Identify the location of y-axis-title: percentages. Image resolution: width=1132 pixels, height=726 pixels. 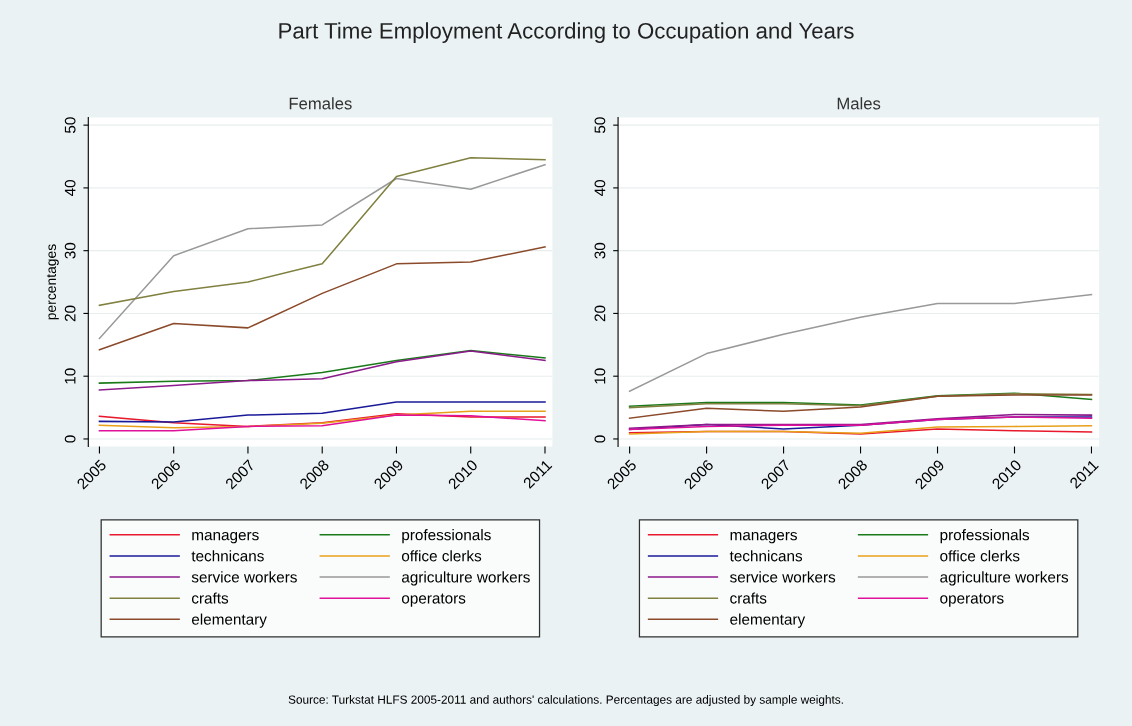
(52, 282).